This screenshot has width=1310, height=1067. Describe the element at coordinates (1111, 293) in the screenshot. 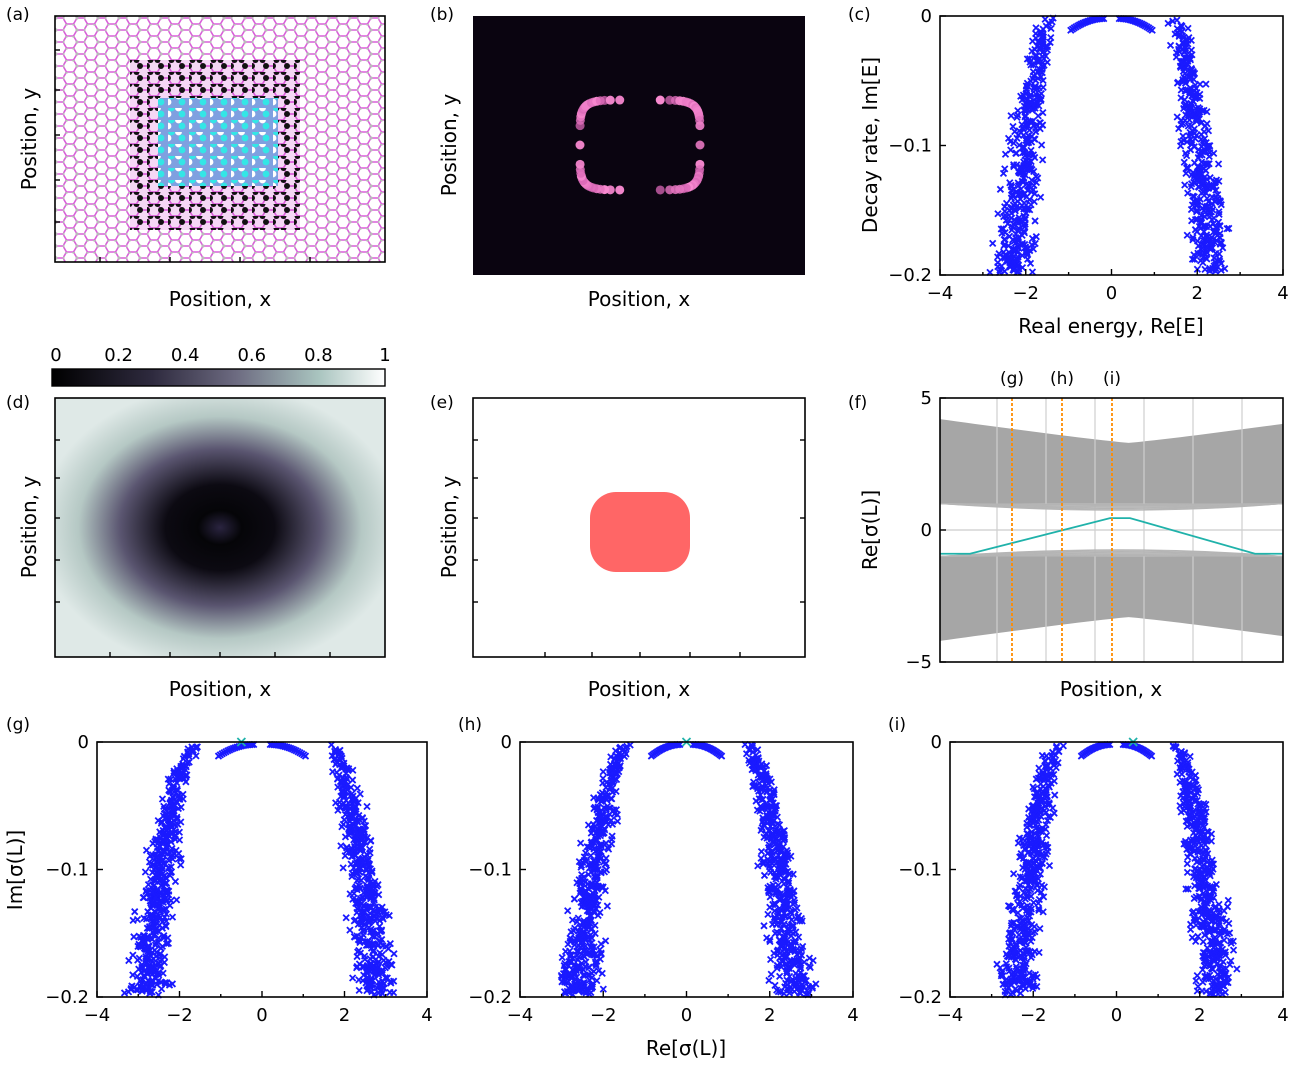

I see `x-tick-label: 0` at that location.